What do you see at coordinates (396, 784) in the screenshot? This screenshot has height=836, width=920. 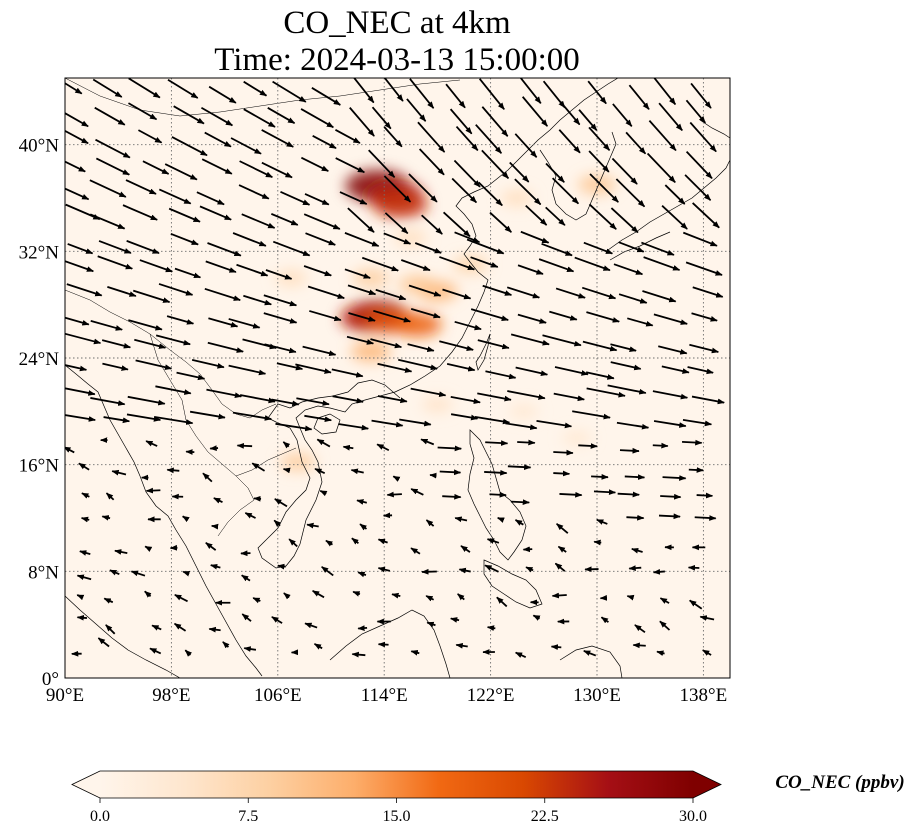 I see `colorbar-body` at bounding box center [396, 784].